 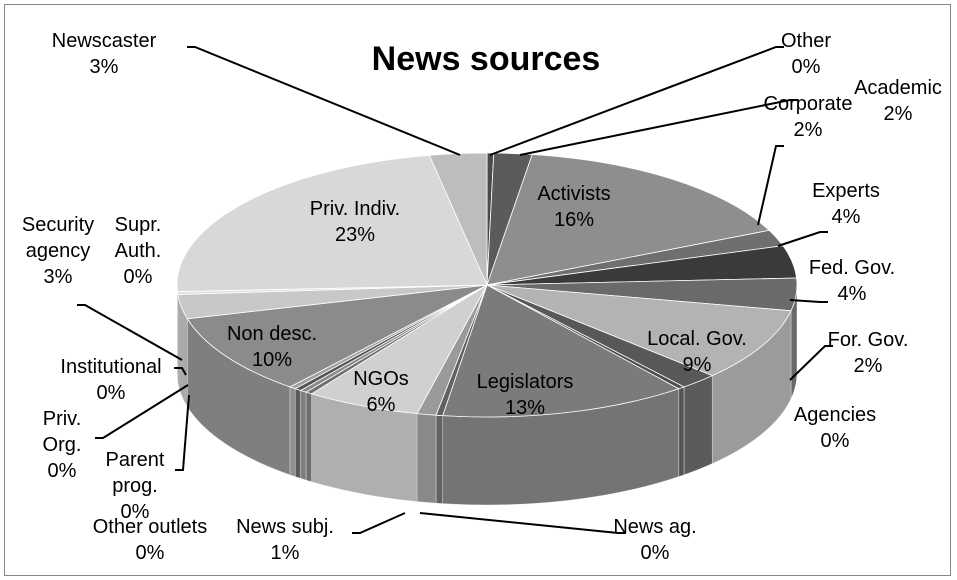 I want to click on slice-label-news-ag-: News ag. 0%, so click(x=654, y=540).